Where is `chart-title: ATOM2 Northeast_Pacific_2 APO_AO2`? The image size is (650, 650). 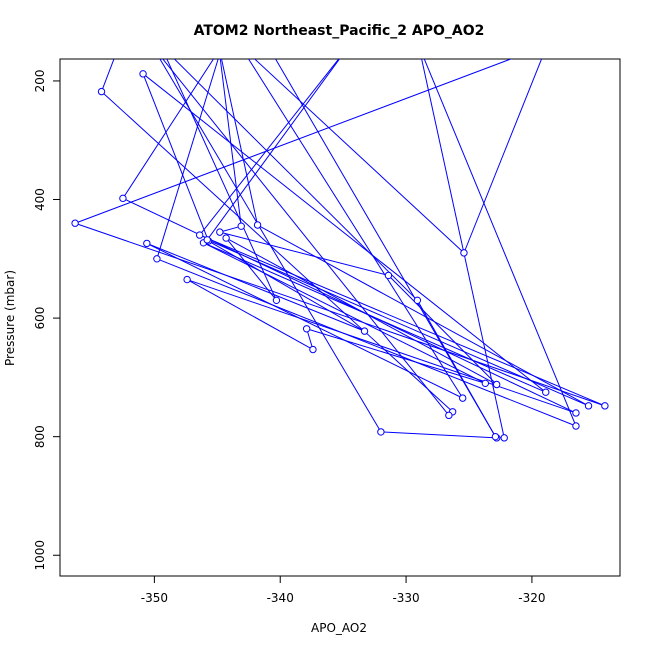 chart-title: ATOM2 Northeast_Pacific_2 APO_AO2 is located at coordinates (339, 31).